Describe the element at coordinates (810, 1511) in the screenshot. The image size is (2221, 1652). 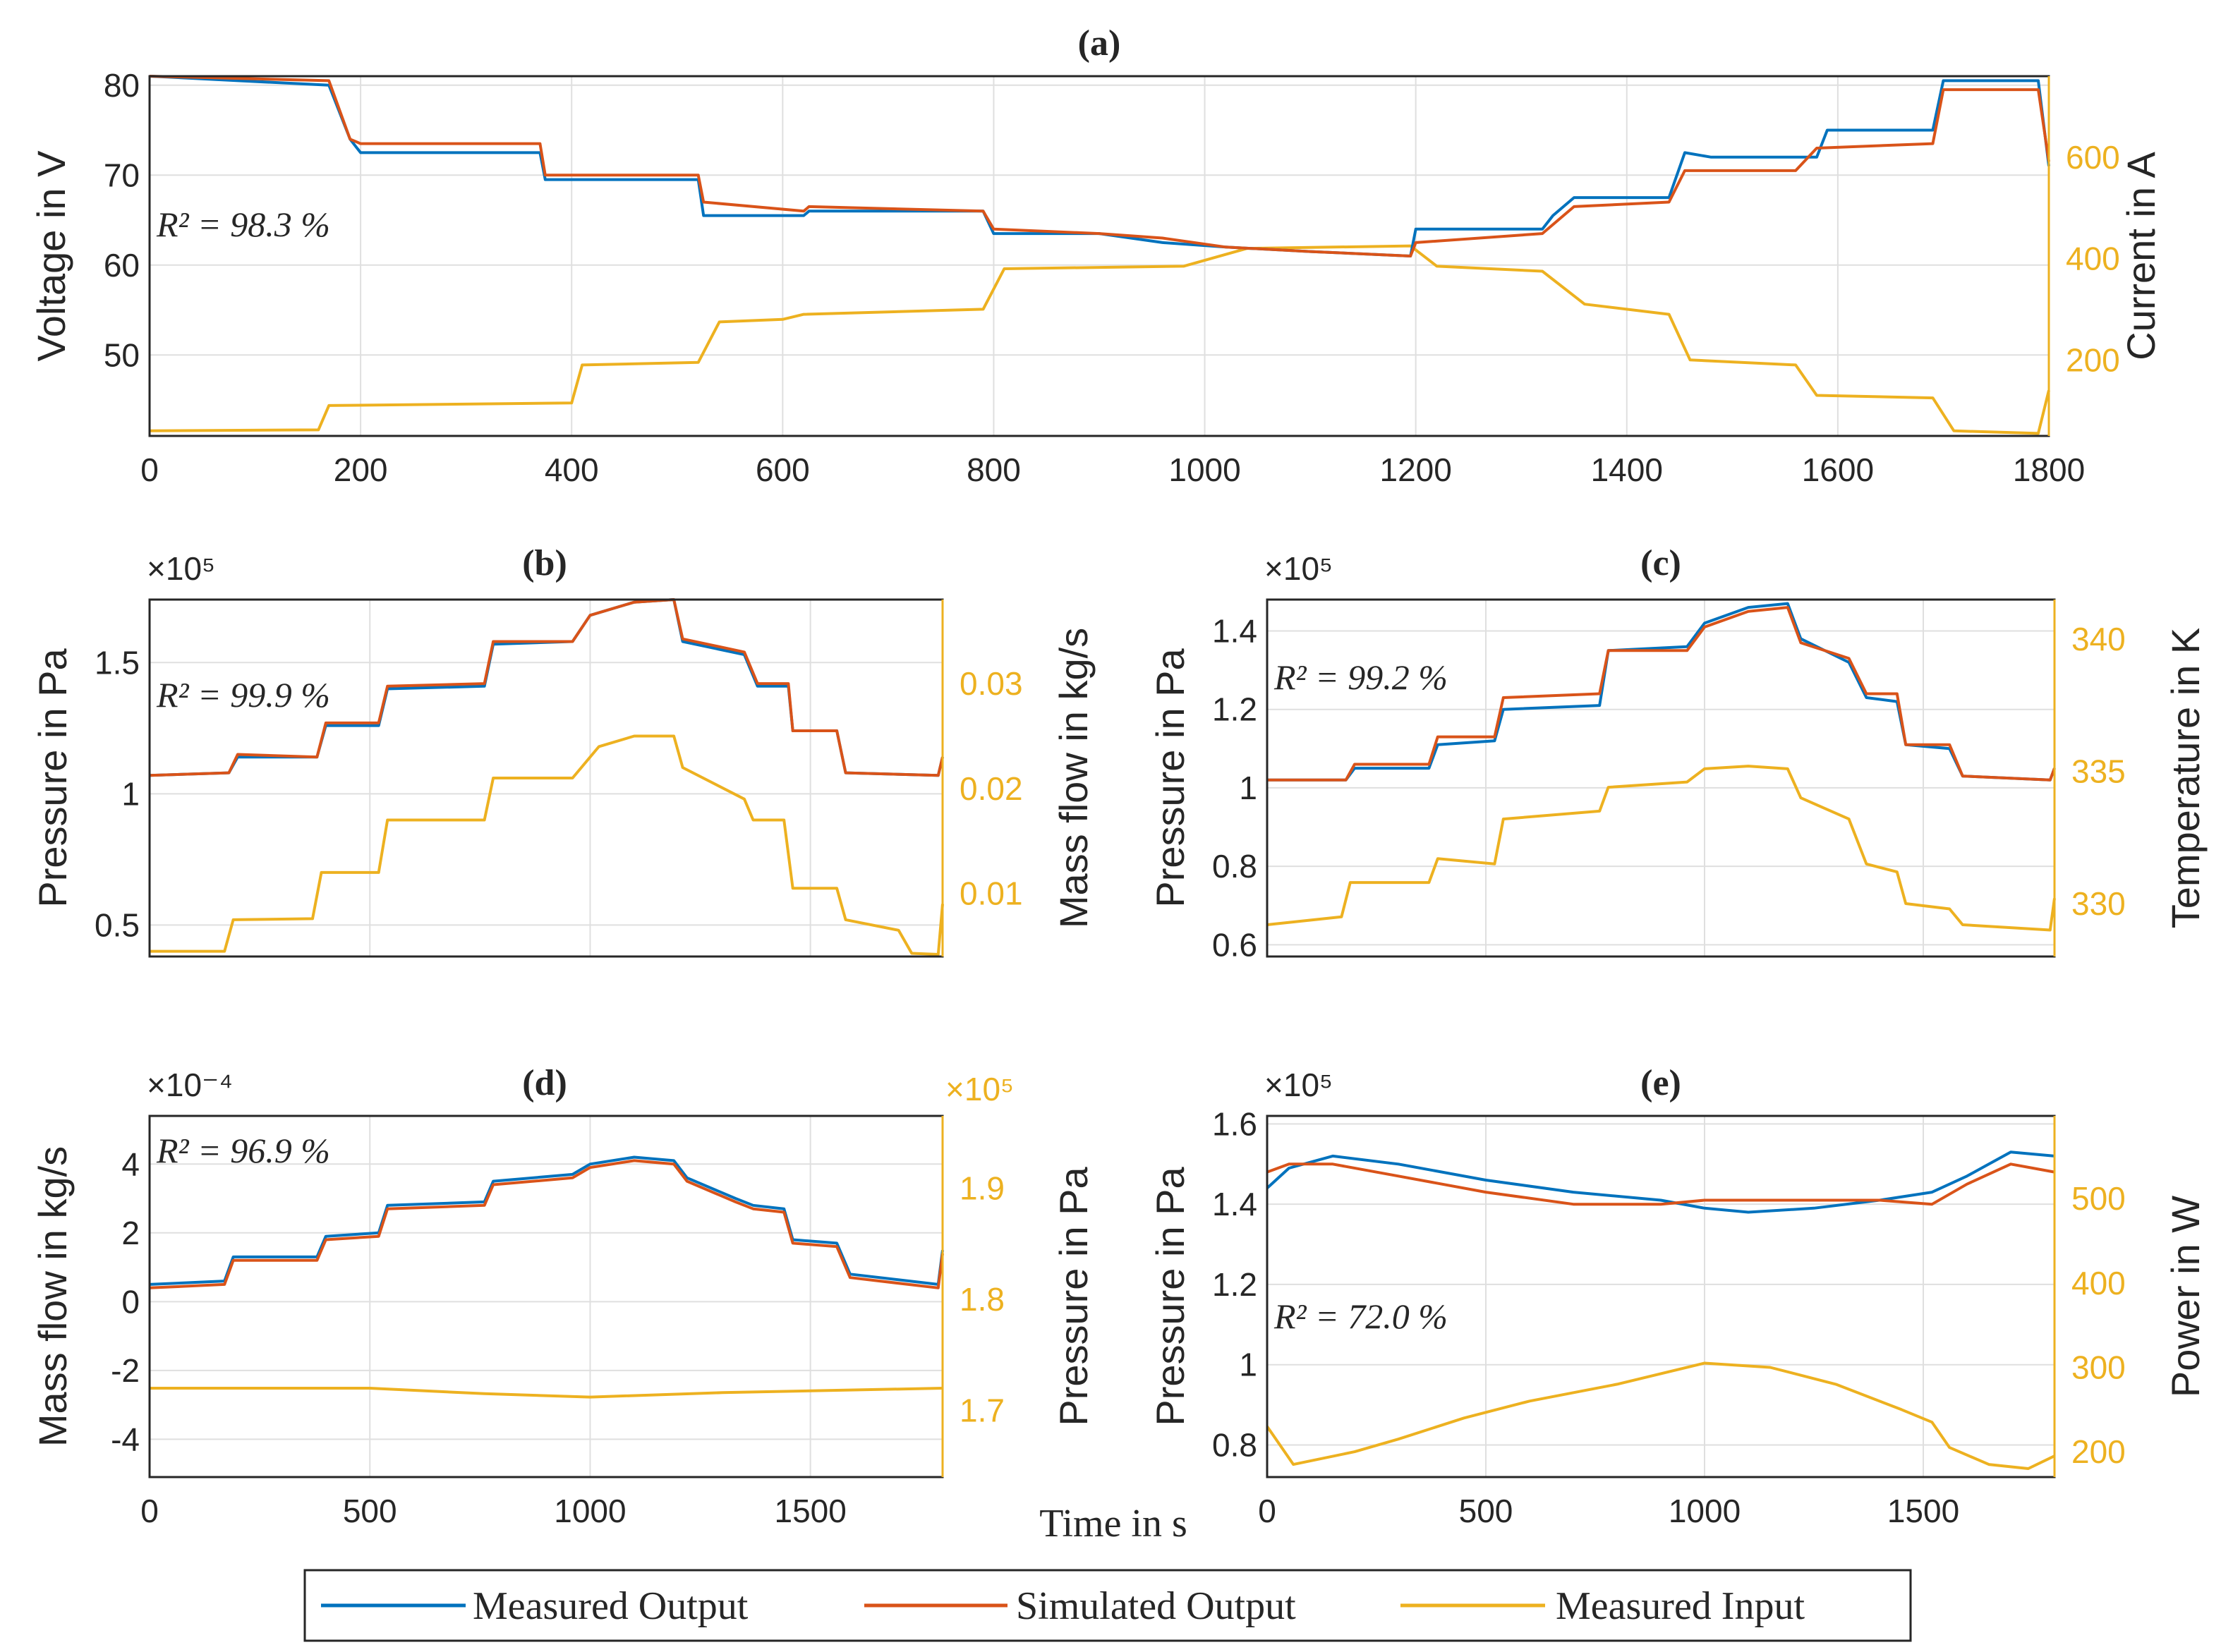
I see `x-tick-label: 1500` at that location.